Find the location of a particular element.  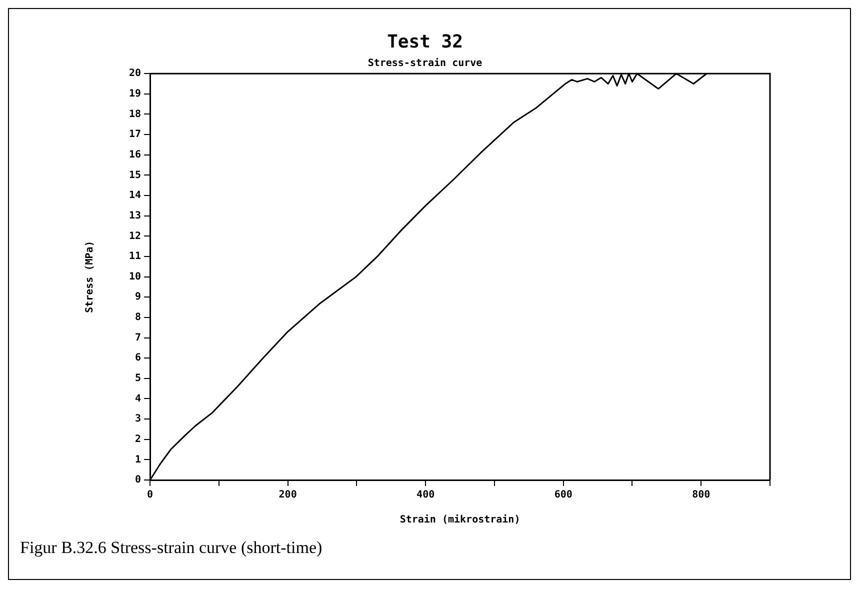

y-tick-label: 15 is located at coordinates (135, 175).